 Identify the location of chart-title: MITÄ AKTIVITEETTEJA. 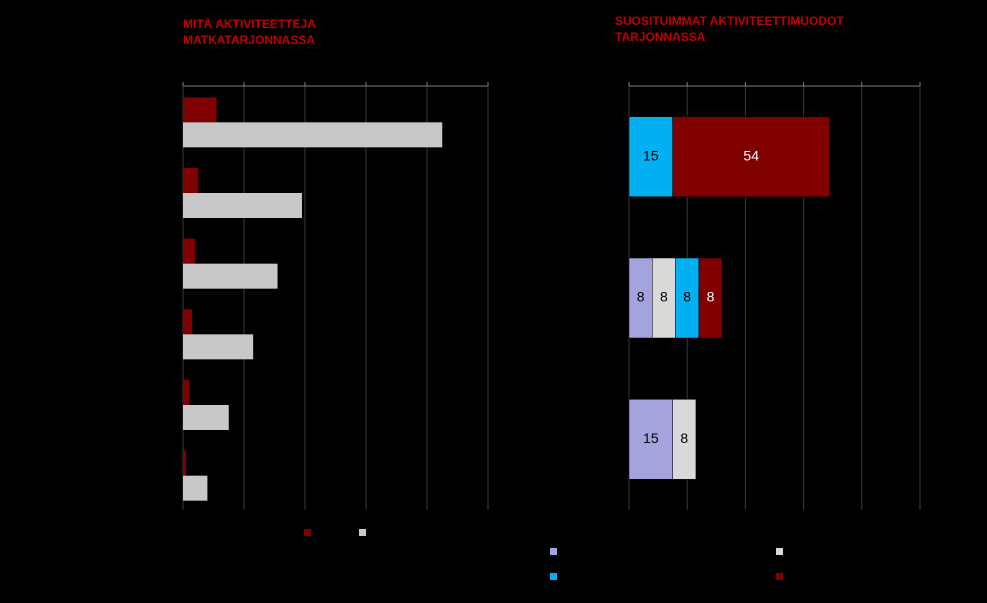
(249, 23).